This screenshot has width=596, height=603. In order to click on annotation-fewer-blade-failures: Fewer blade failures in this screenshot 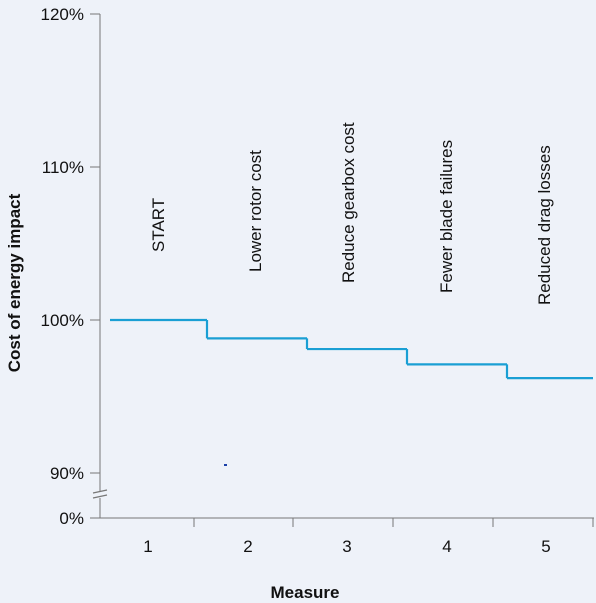, I will do `click(446, 216)`.